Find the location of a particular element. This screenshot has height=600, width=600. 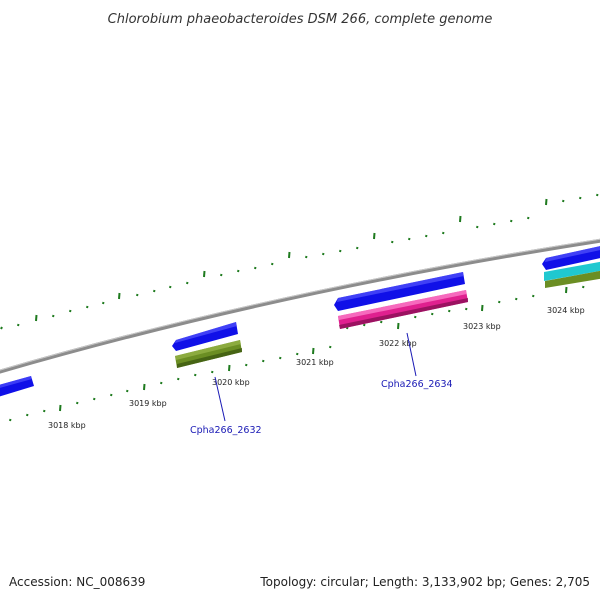

scale-label-3022: 3022 kbp is located at coordinates (398, 343).